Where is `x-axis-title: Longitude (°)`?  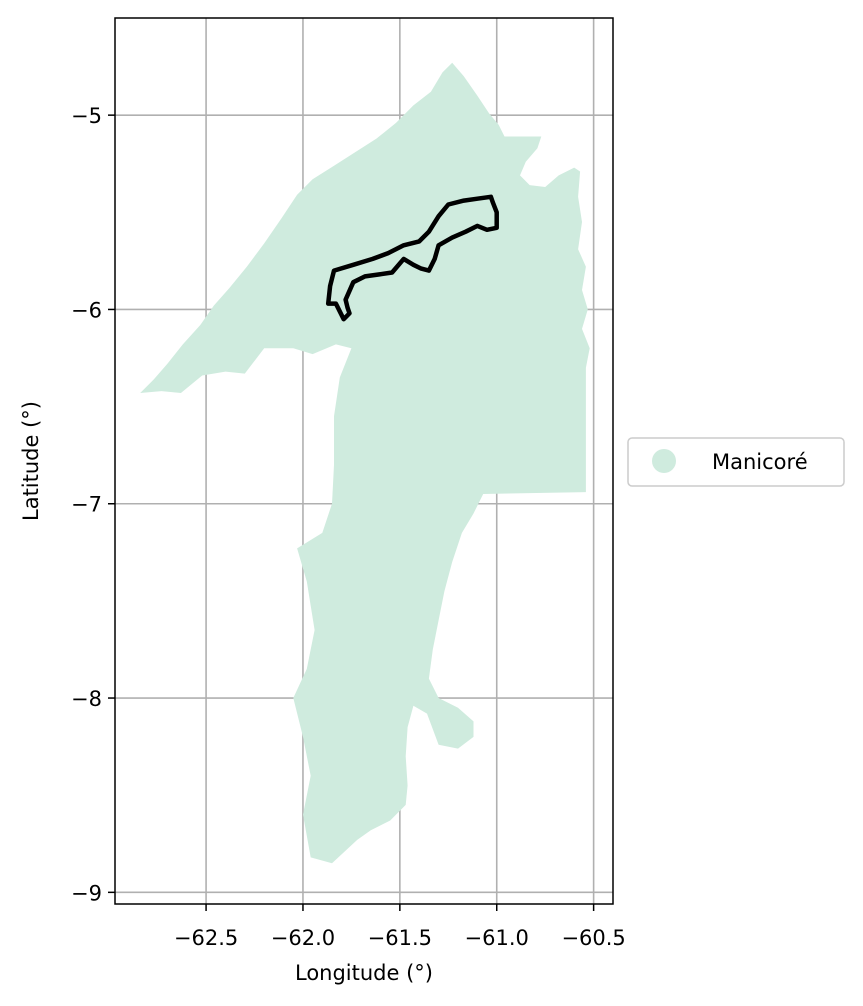 x-axis-title: Longitude (°) is located at coordinates (364, 973).